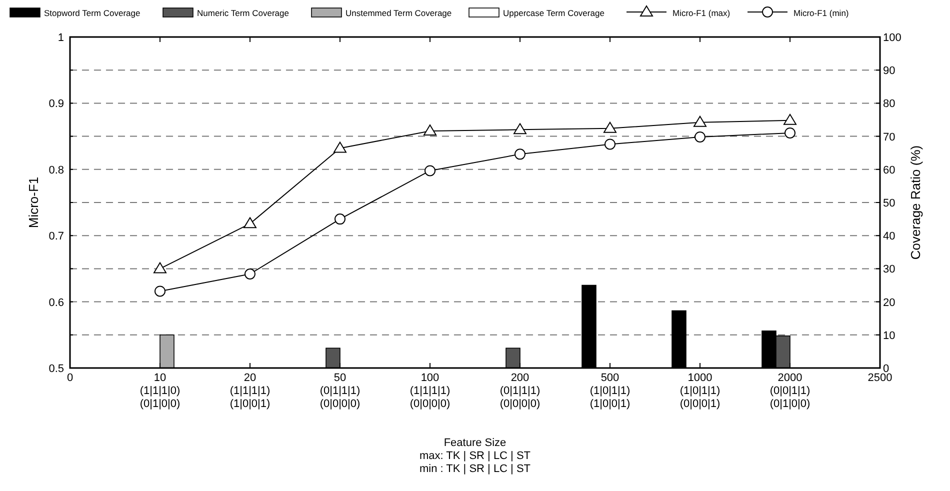  What do you see at coordinates (475, 456) in the screenshot?
I see `x-axis-title: Feature Size max: TK | SR | LC | ST min : TK | SR | LC | ST` at bounding box center [475, 456].